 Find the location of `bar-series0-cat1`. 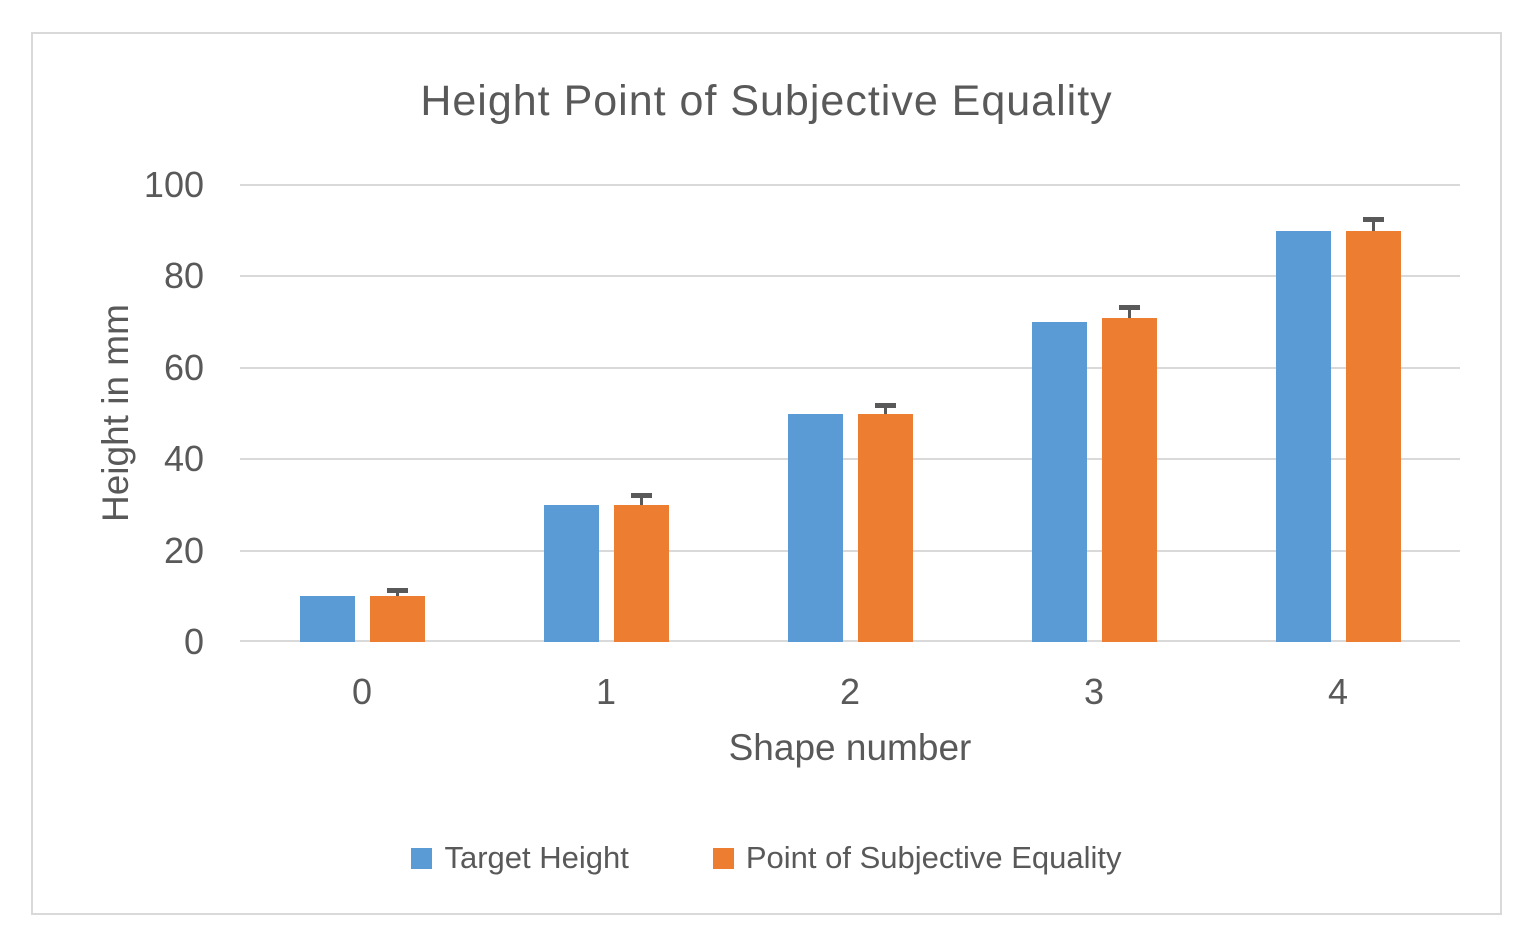

bar-series0-cat1 is located at coordinates (571, 573).